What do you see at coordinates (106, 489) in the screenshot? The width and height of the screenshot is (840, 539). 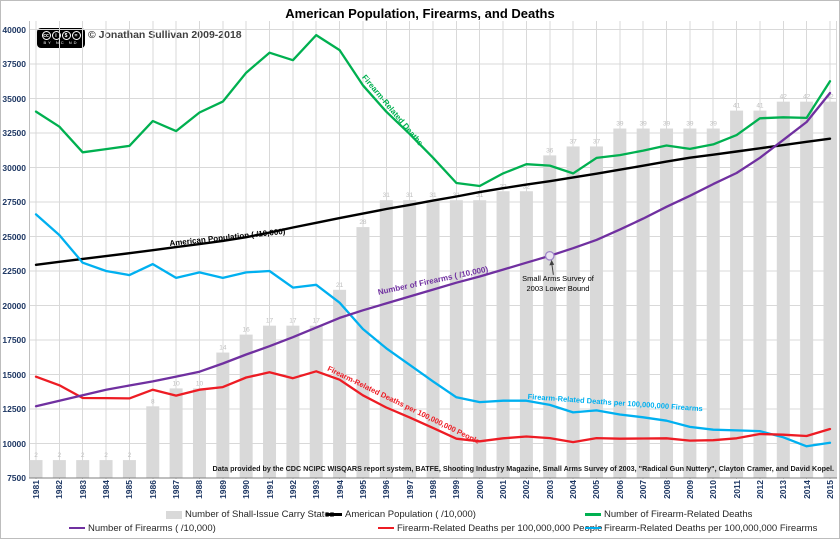 I see `x-axis-tick-label: 1984` at bounding box center [106, 489].